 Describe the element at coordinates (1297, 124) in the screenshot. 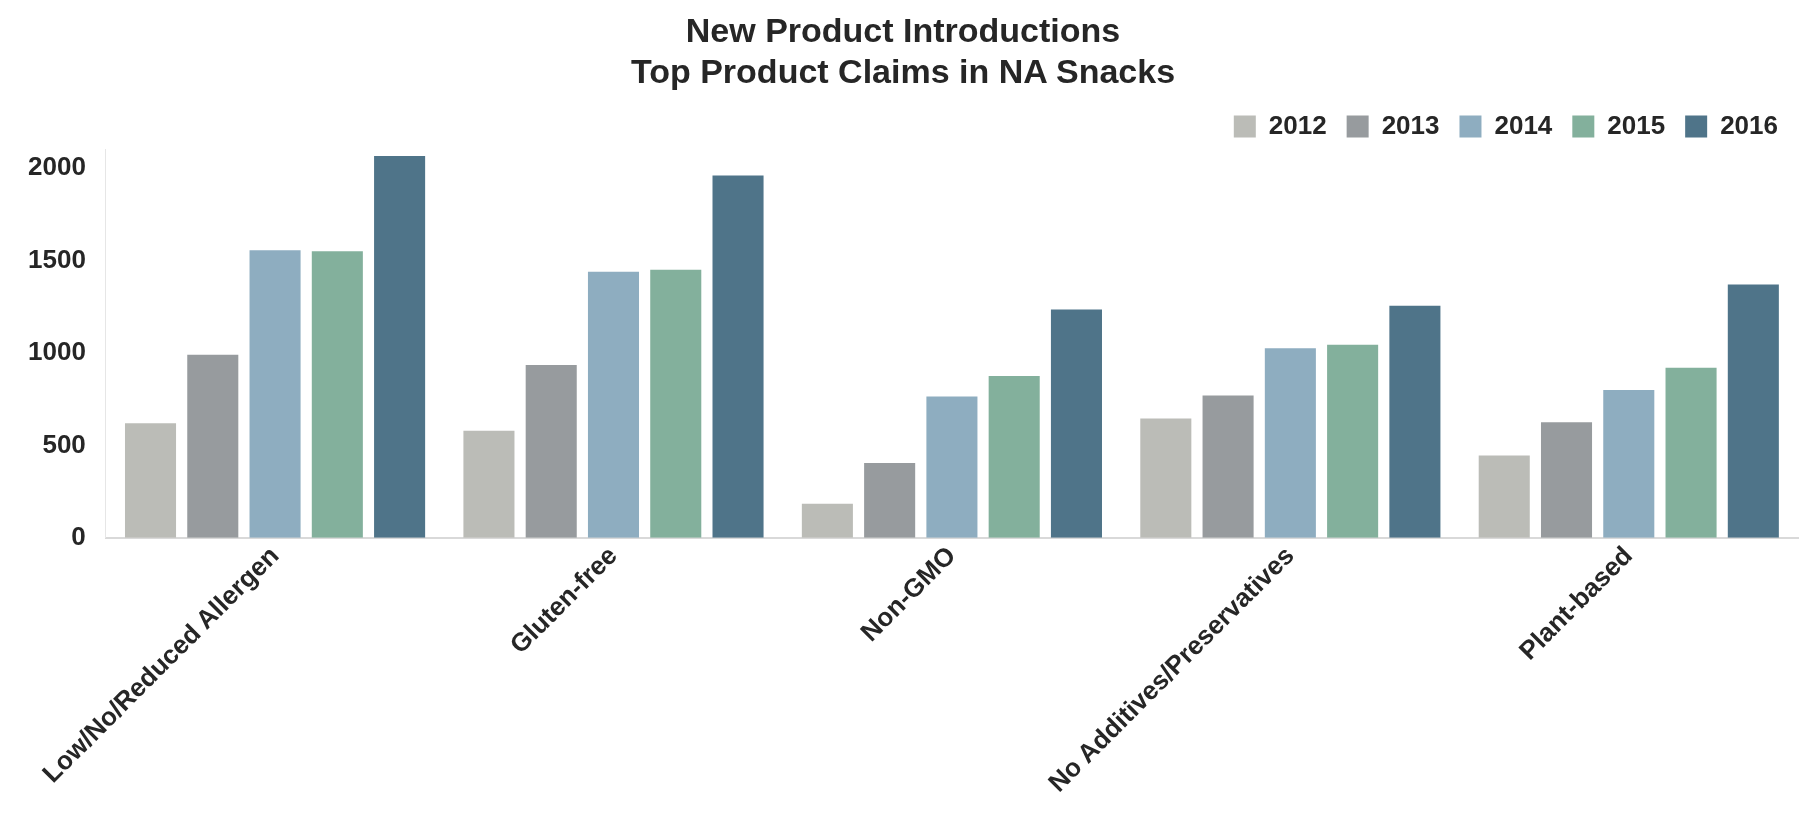

I see `legend-label: 2012` at that location.